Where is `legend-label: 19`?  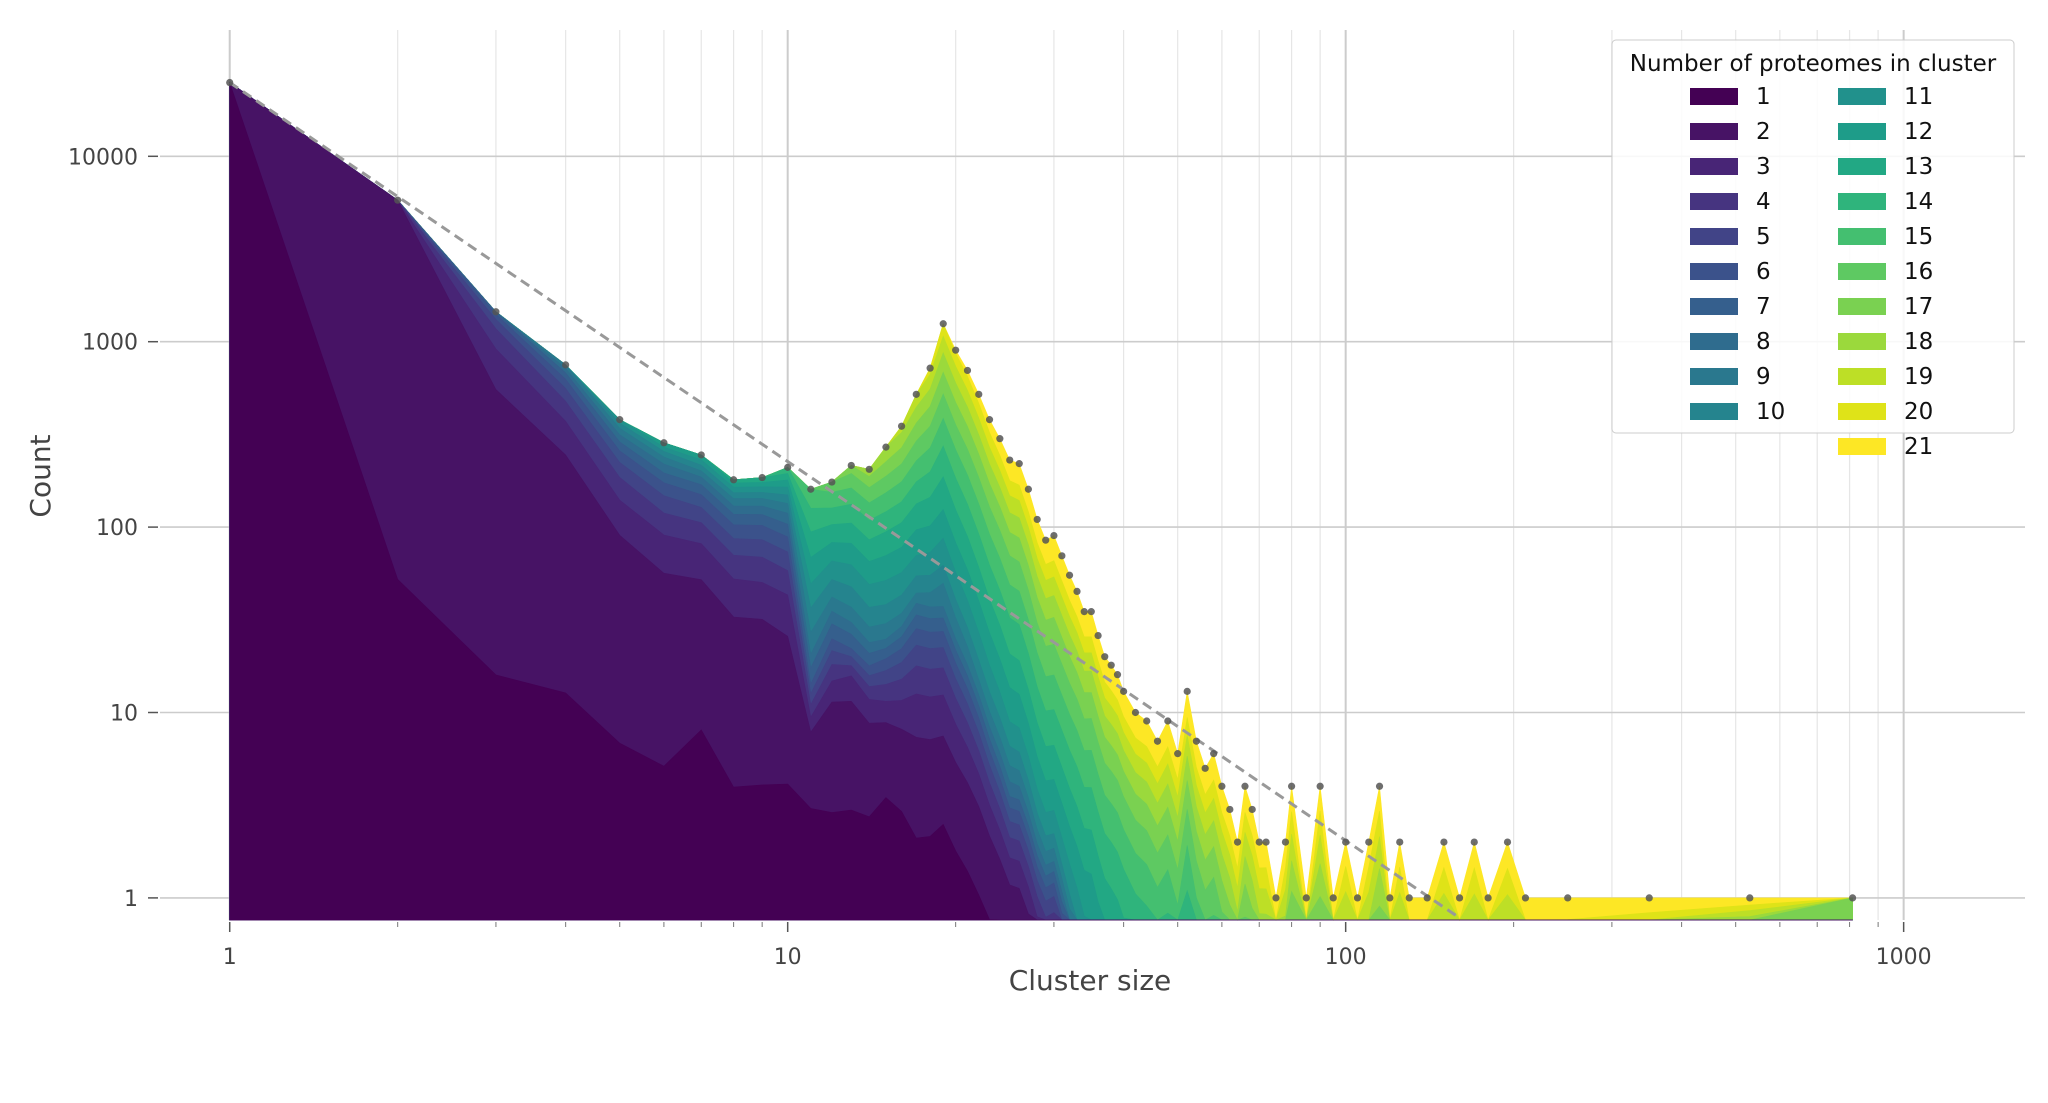
legend-label: 19 is located at coordinates (1918, 377).